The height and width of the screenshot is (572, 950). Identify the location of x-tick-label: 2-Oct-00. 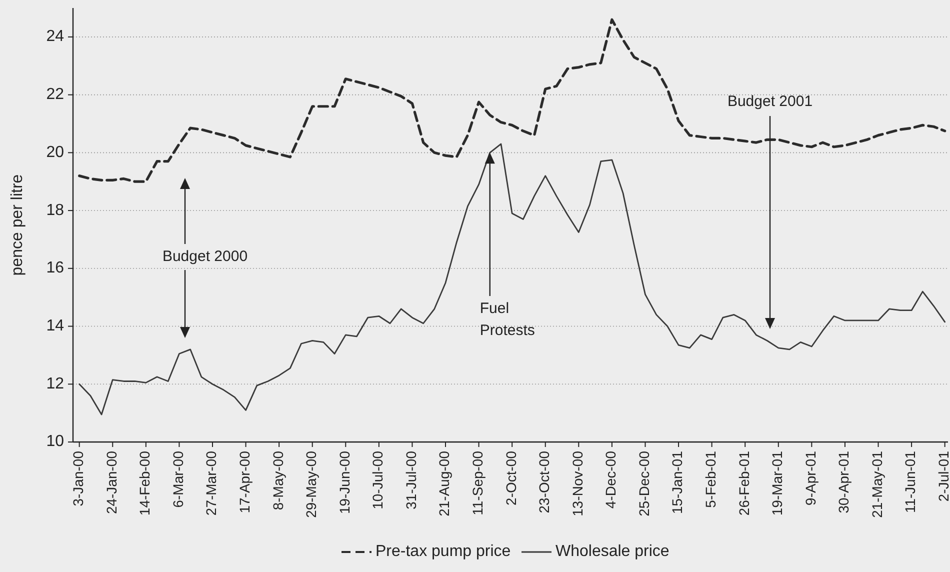
(510, 478).